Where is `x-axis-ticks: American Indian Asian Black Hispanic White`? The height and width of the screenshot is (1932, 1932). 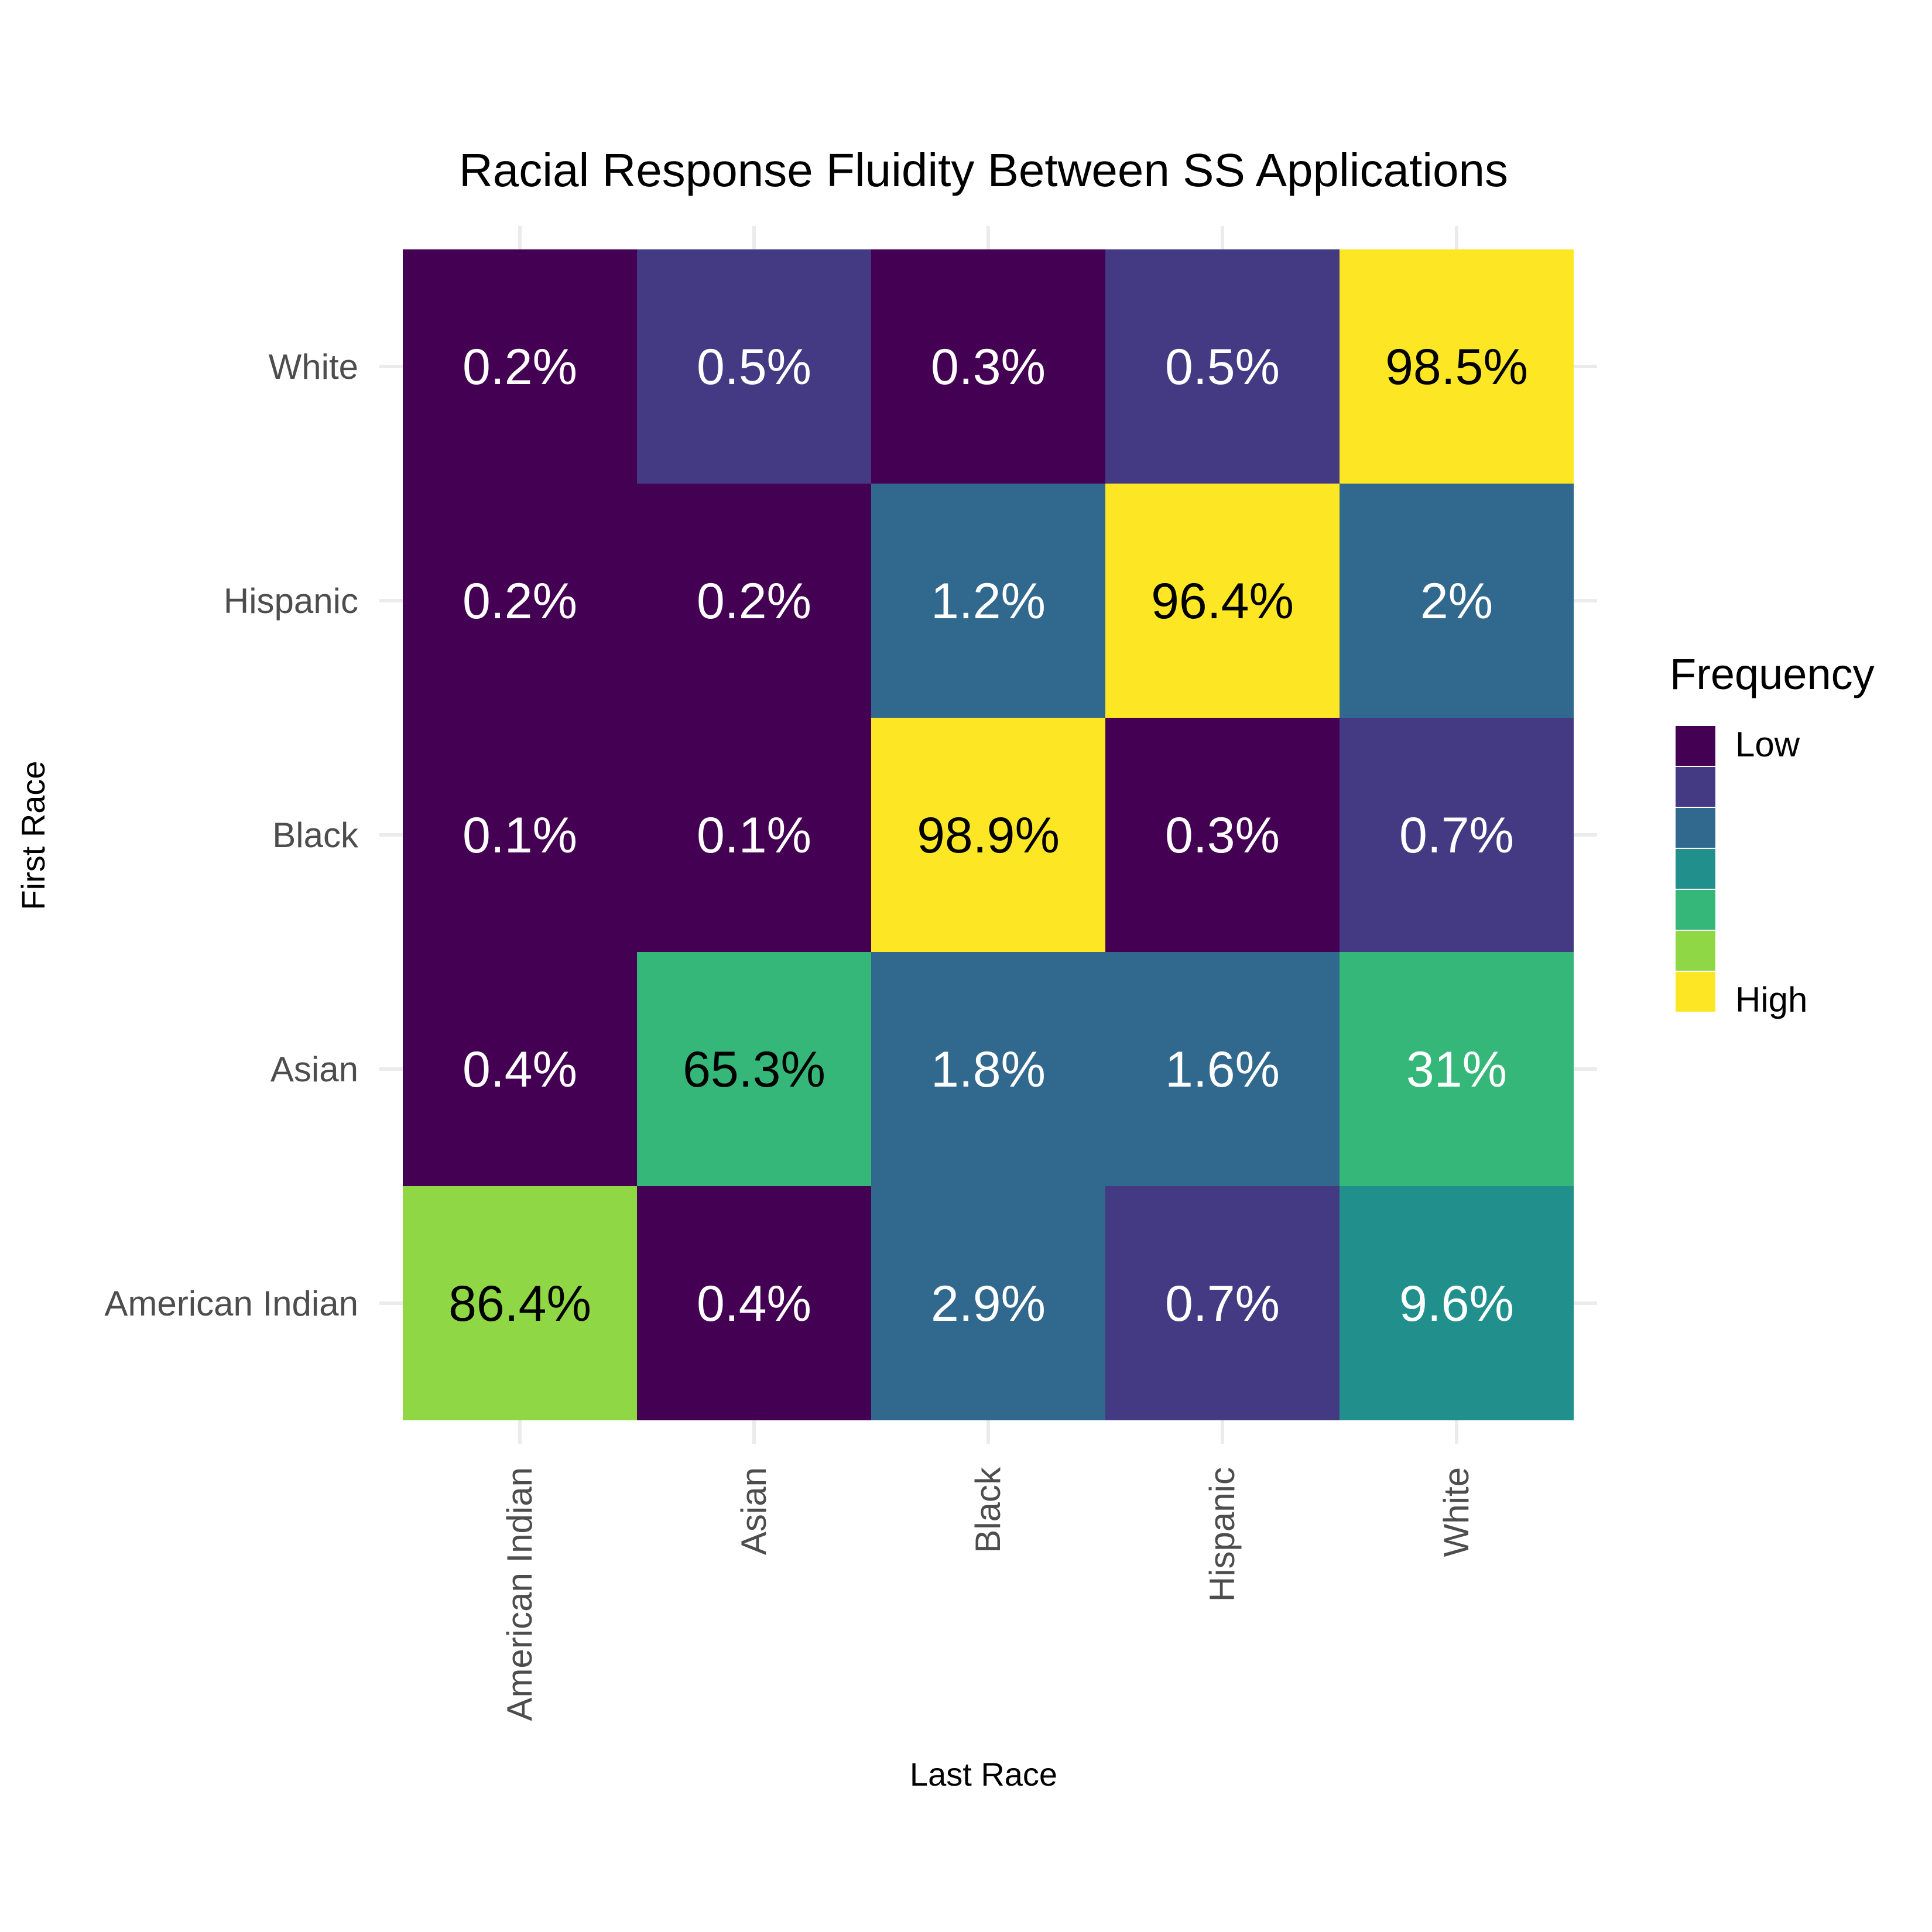 x-axis-ticks: American Indian Asian Black Hispanic White is located at coordinates (988, 1594).